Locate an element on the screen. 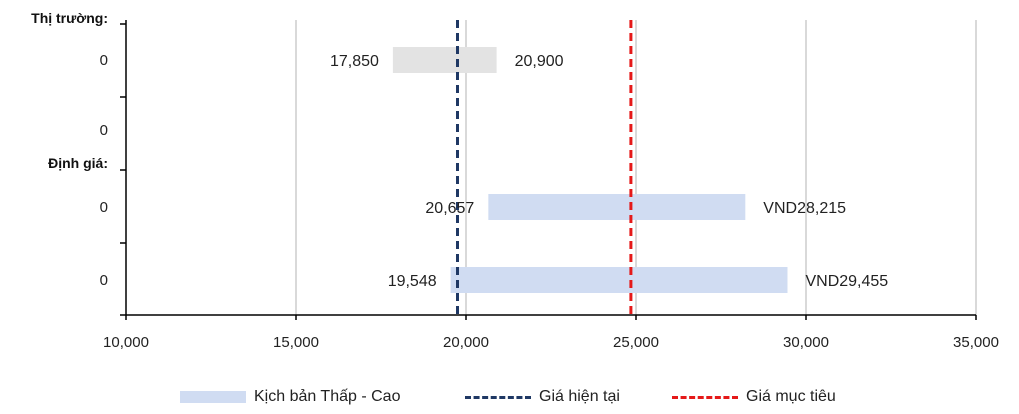  legend-item-range: Kịch bản Thấp - Cao is located at coordinates (290, 397).